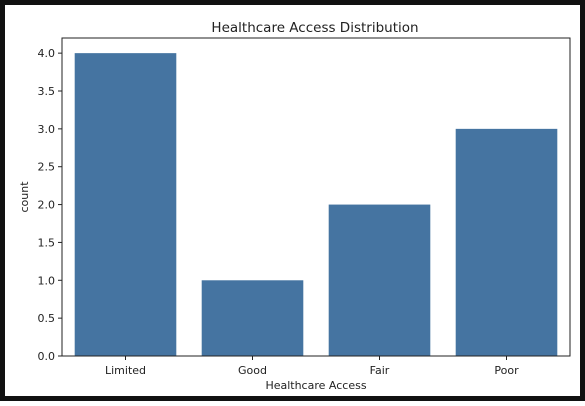 The height and width of the screenshot is (406, 585). What do you see at coordinates (506, 242) in the screenshot?
I see `bar-poor` at bounding box center [506, 242].